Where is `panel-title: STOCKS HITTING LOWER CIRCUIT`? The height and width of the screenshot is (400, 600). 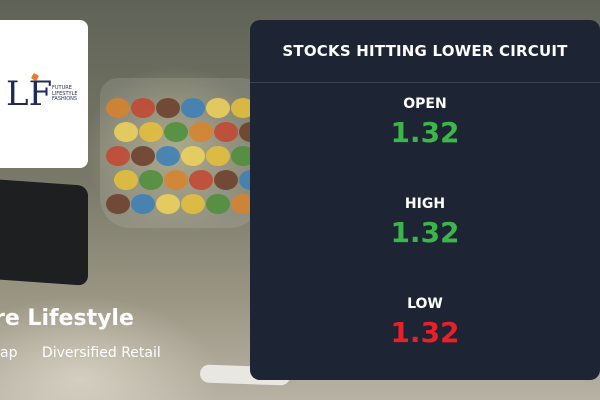 panel-title: STOCKS HITTING LOWER CIRCUIT is located at coordinates (425, 51).